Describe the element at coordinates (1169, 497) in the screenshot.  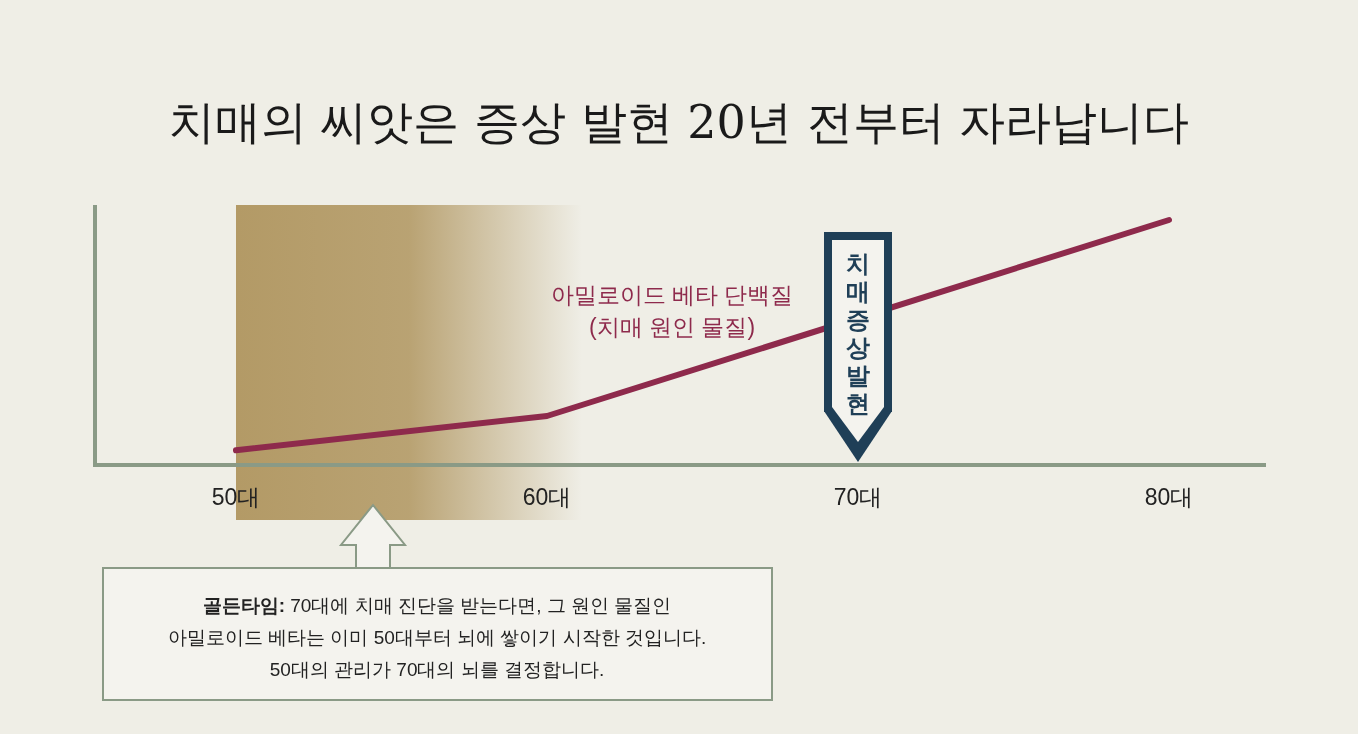
I see `x-tick-label: 80대` at that location.